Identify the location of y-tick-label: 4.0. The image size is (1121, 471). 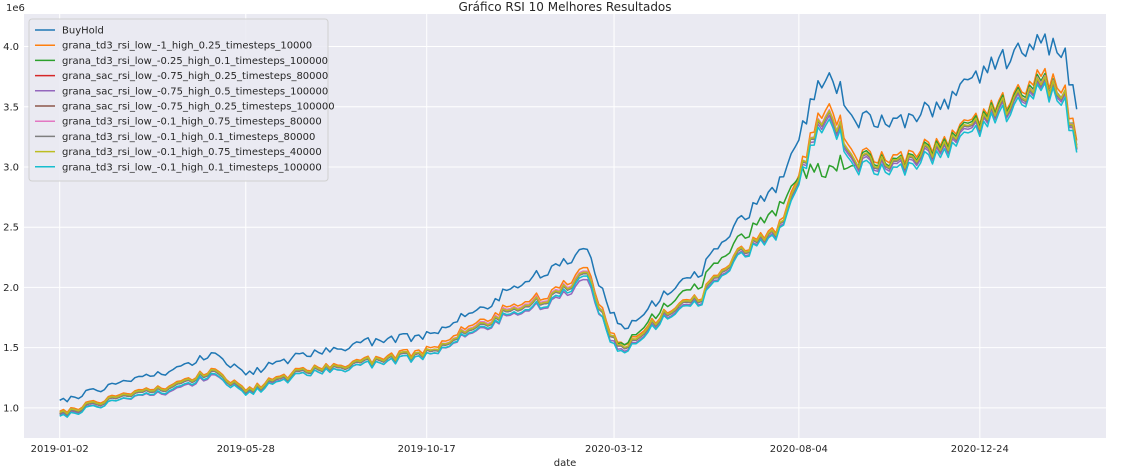
(11, 47).